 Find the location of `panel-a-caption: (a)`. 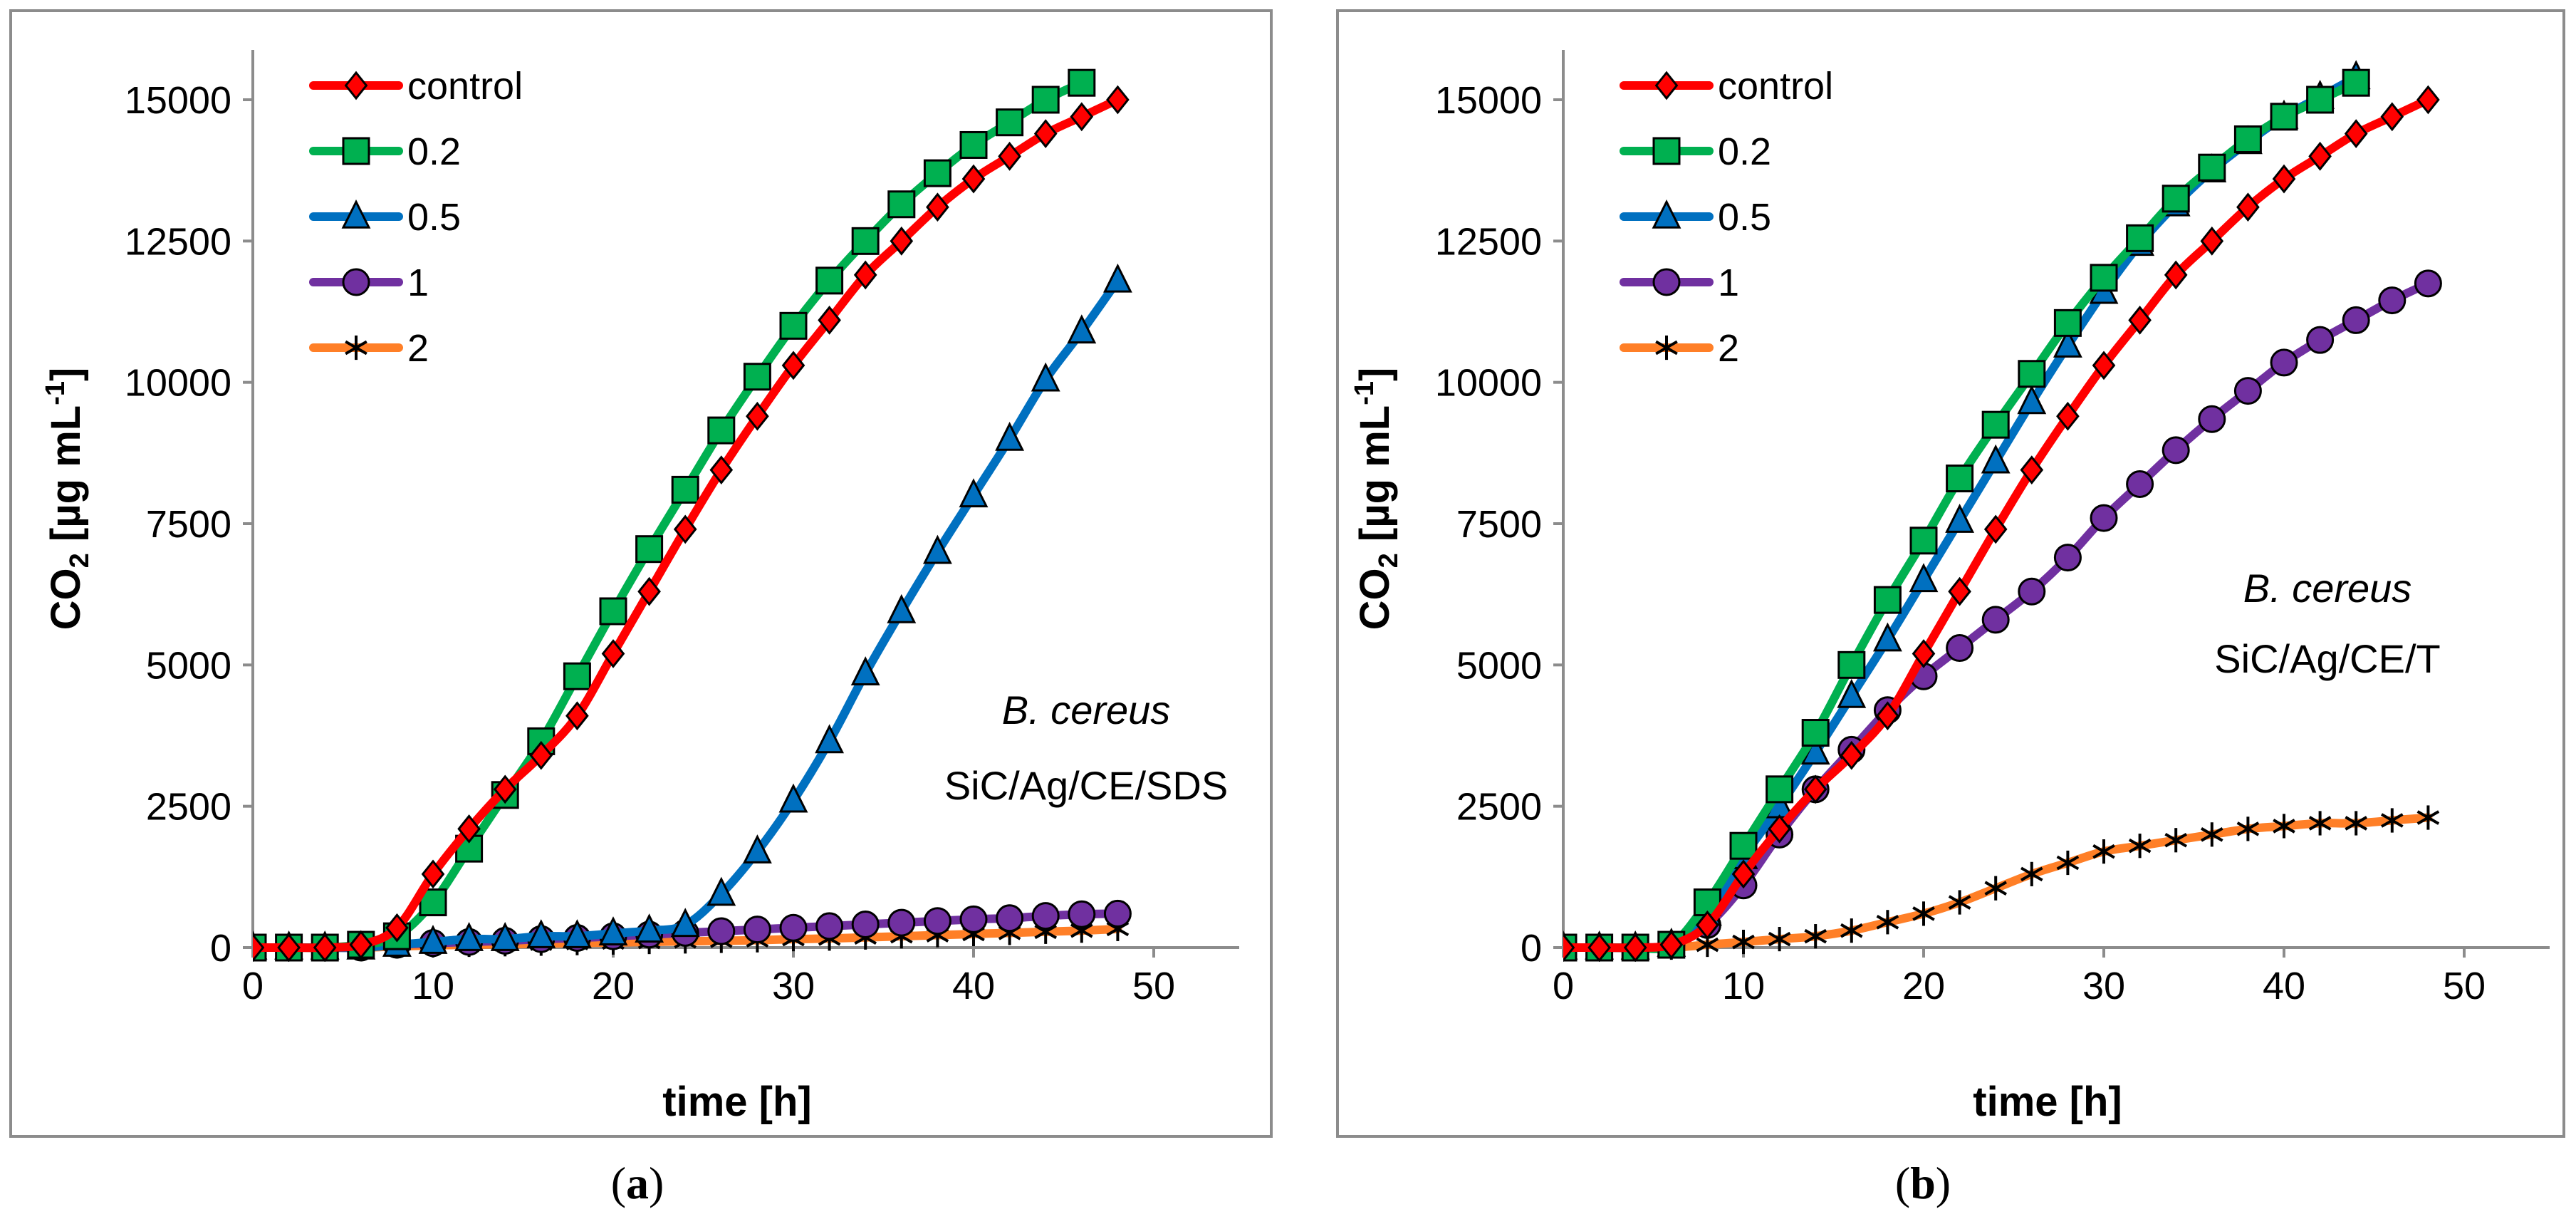

panel-a-caption: (a) is located at coordinates (637, 1183).